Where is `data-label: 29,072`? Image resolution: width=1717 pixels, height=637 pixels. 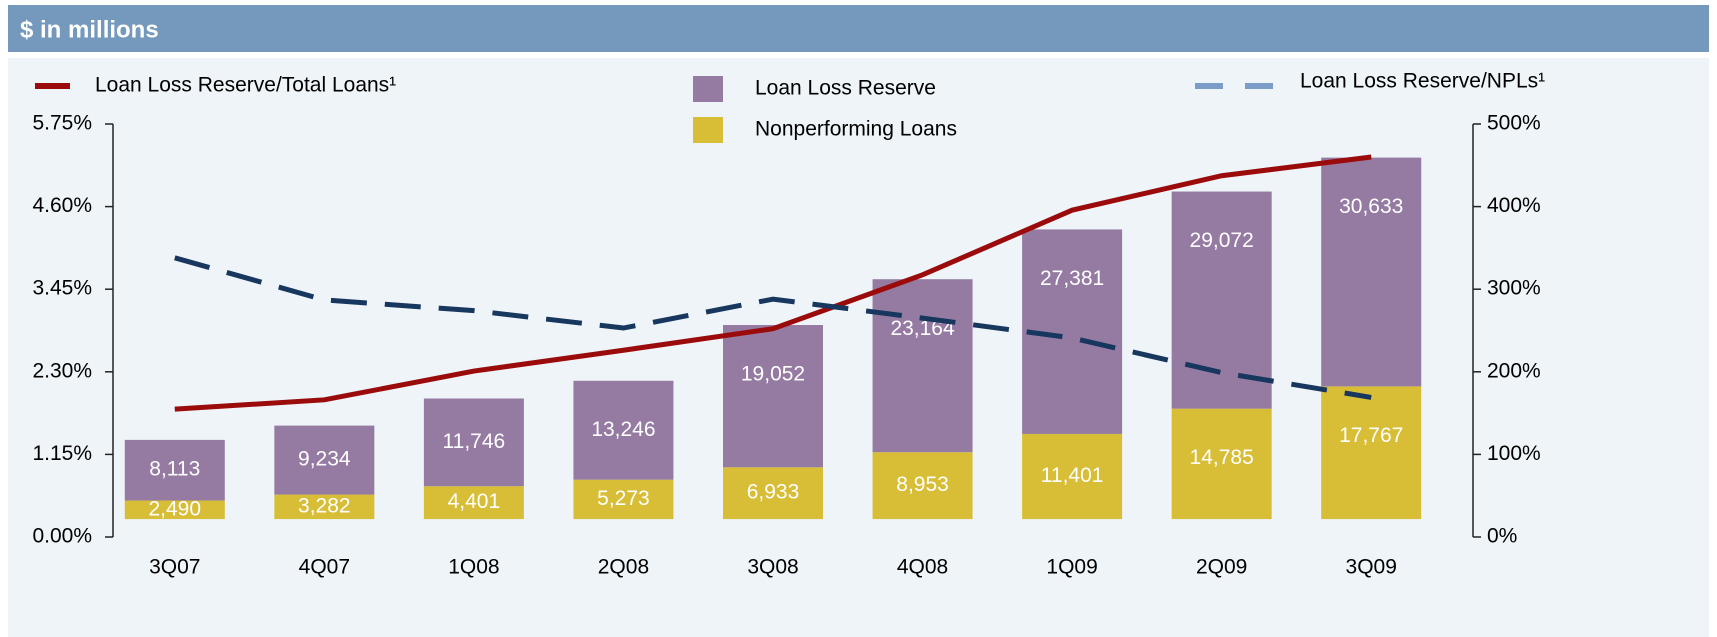
data-label: 29,072 is located at coordinates (1222, 240).